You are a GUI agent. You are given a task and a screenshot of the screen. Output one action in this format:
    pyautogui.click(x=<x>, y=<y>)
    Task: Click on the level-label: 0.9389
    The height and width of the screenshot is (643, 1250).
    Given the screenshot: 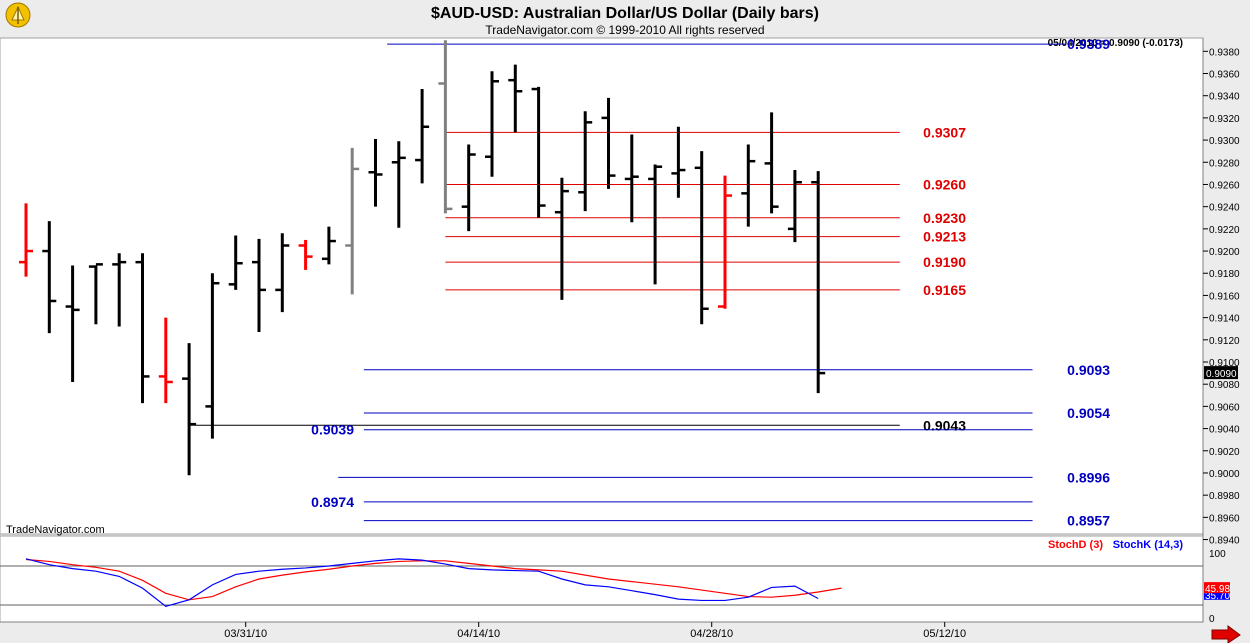 What is the action you would take?
    pyautogui.click(x=1088, y=44)
    